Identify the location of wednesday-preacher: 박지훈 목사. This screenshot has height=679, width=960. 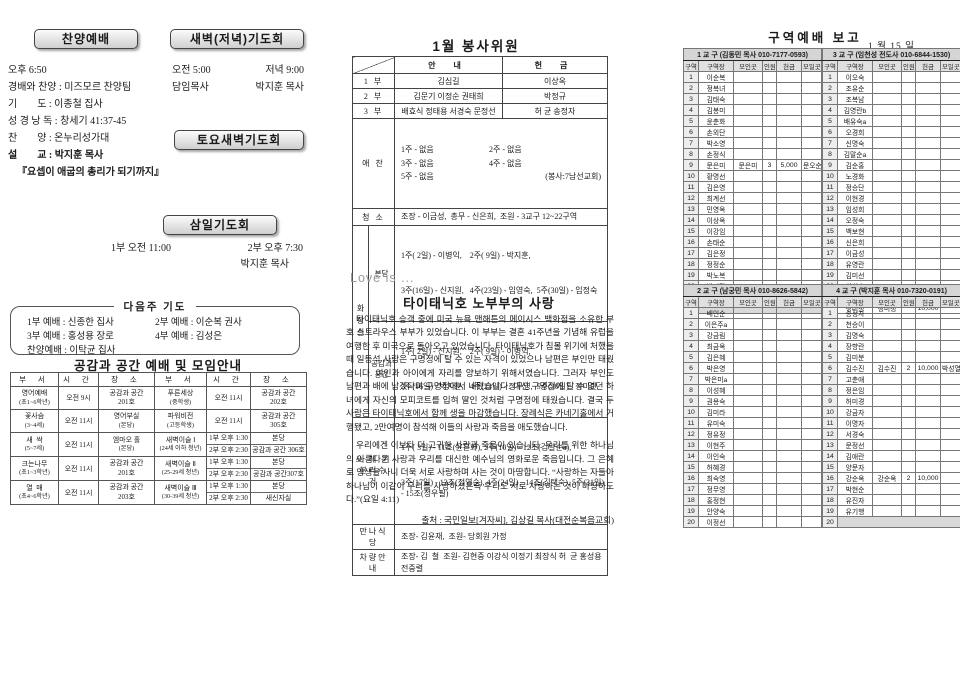
(265, 264).